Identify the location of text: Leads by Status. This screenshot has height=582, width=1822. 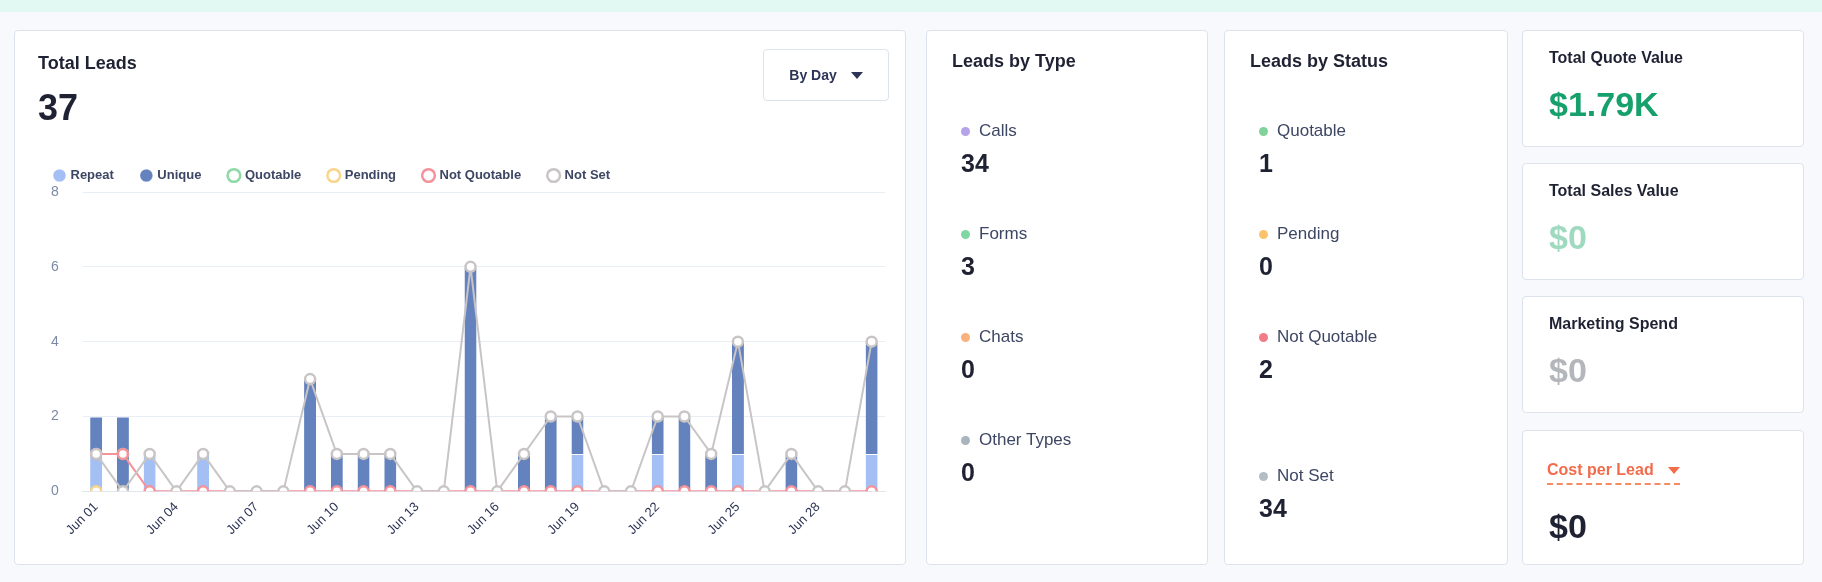
(1319, 61).